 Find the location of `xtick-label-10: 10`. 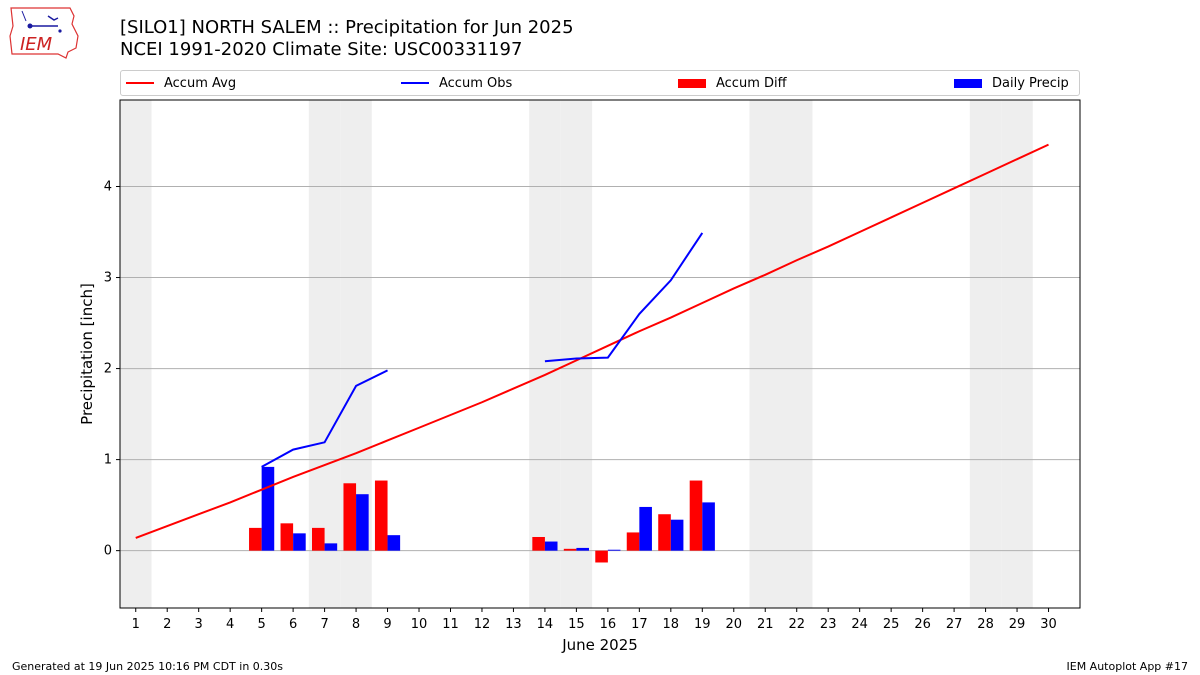

xtick-label-10: 10 is located at coordinates (419, 624).